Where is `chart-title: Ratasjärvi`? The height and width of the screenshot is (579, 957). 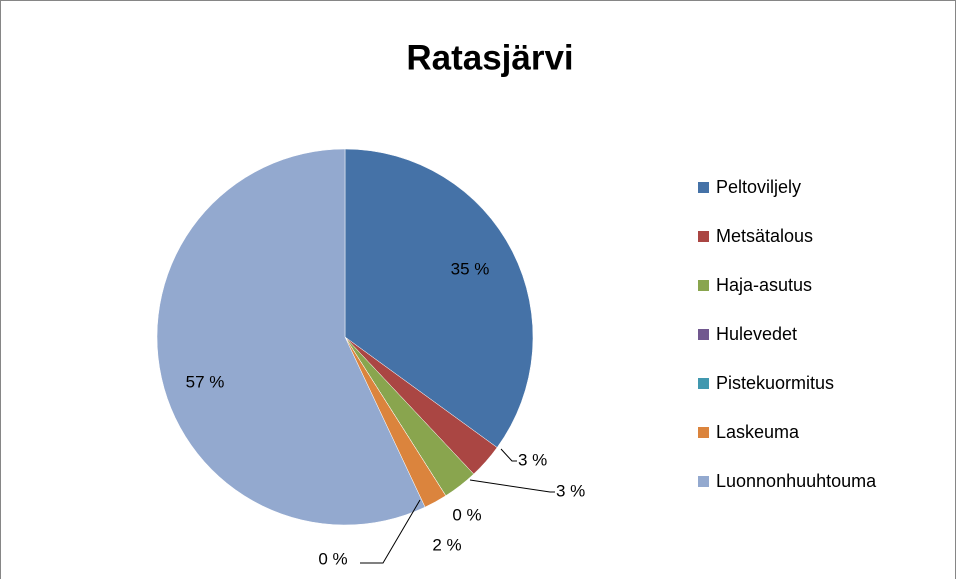
chart-title: Ratasjärvi is located at coordinates (489, 57).